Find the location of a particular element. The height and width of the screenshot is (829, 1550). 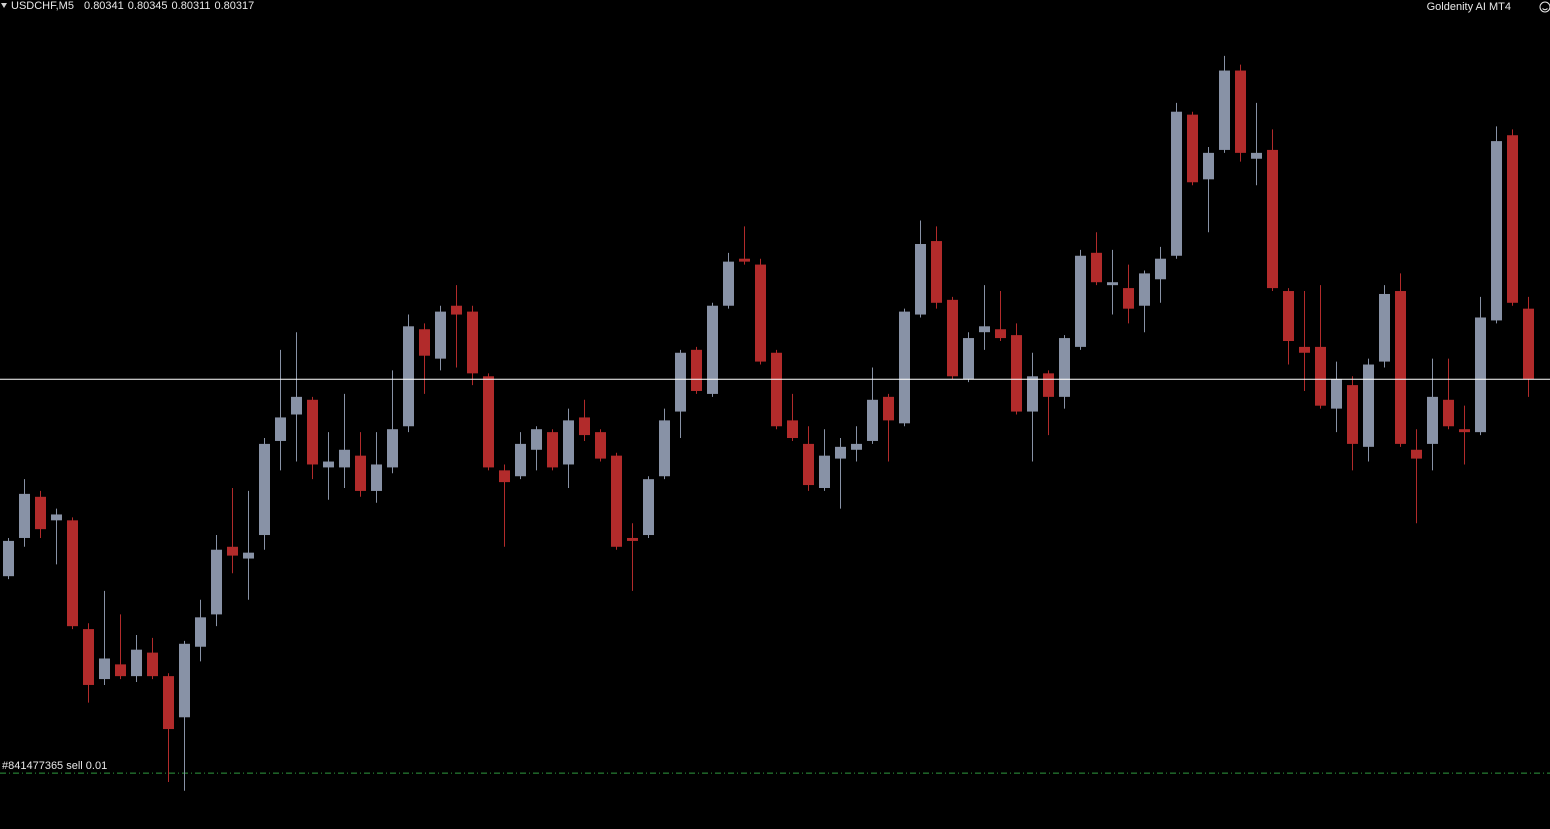

header-price: 0.80317 is located at coordinates (235, 6).